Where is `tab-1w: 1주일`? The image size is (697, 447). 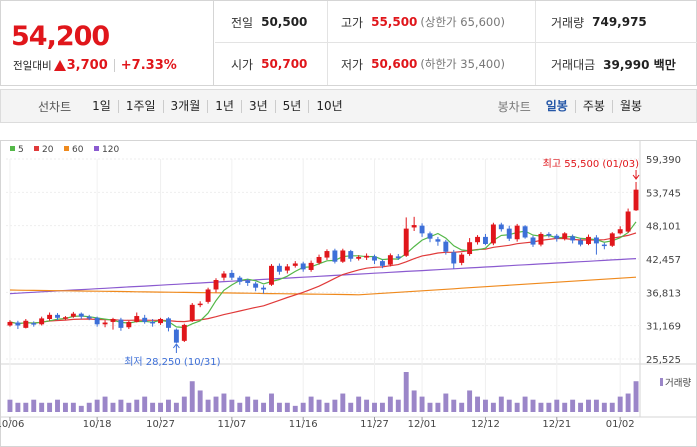 tab-1w: 1주일 is located at coordinates (140, 106).